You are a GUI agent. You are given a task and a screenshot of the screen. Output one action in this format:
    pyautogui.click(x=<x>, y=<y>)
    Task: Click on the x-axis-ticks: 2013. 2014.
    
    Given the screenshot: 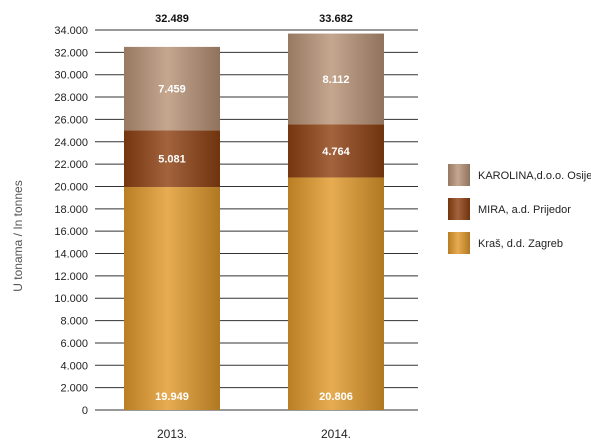 What is the action you would take?
    pyautogui.click(x=254, y=434)
    